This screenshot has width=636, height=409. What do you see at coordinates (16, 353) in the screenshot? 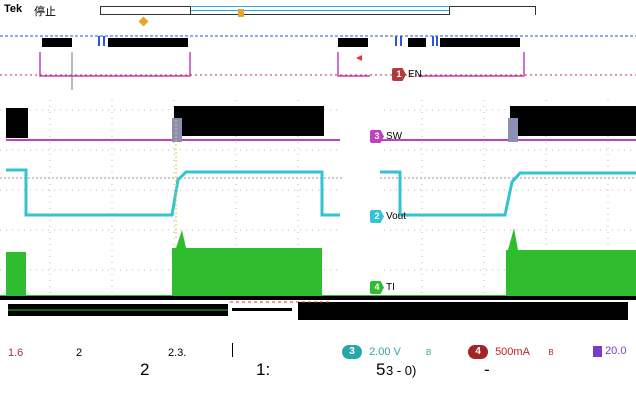
I see `readout-left-1: 1.6` at bounding box center [16, 353].